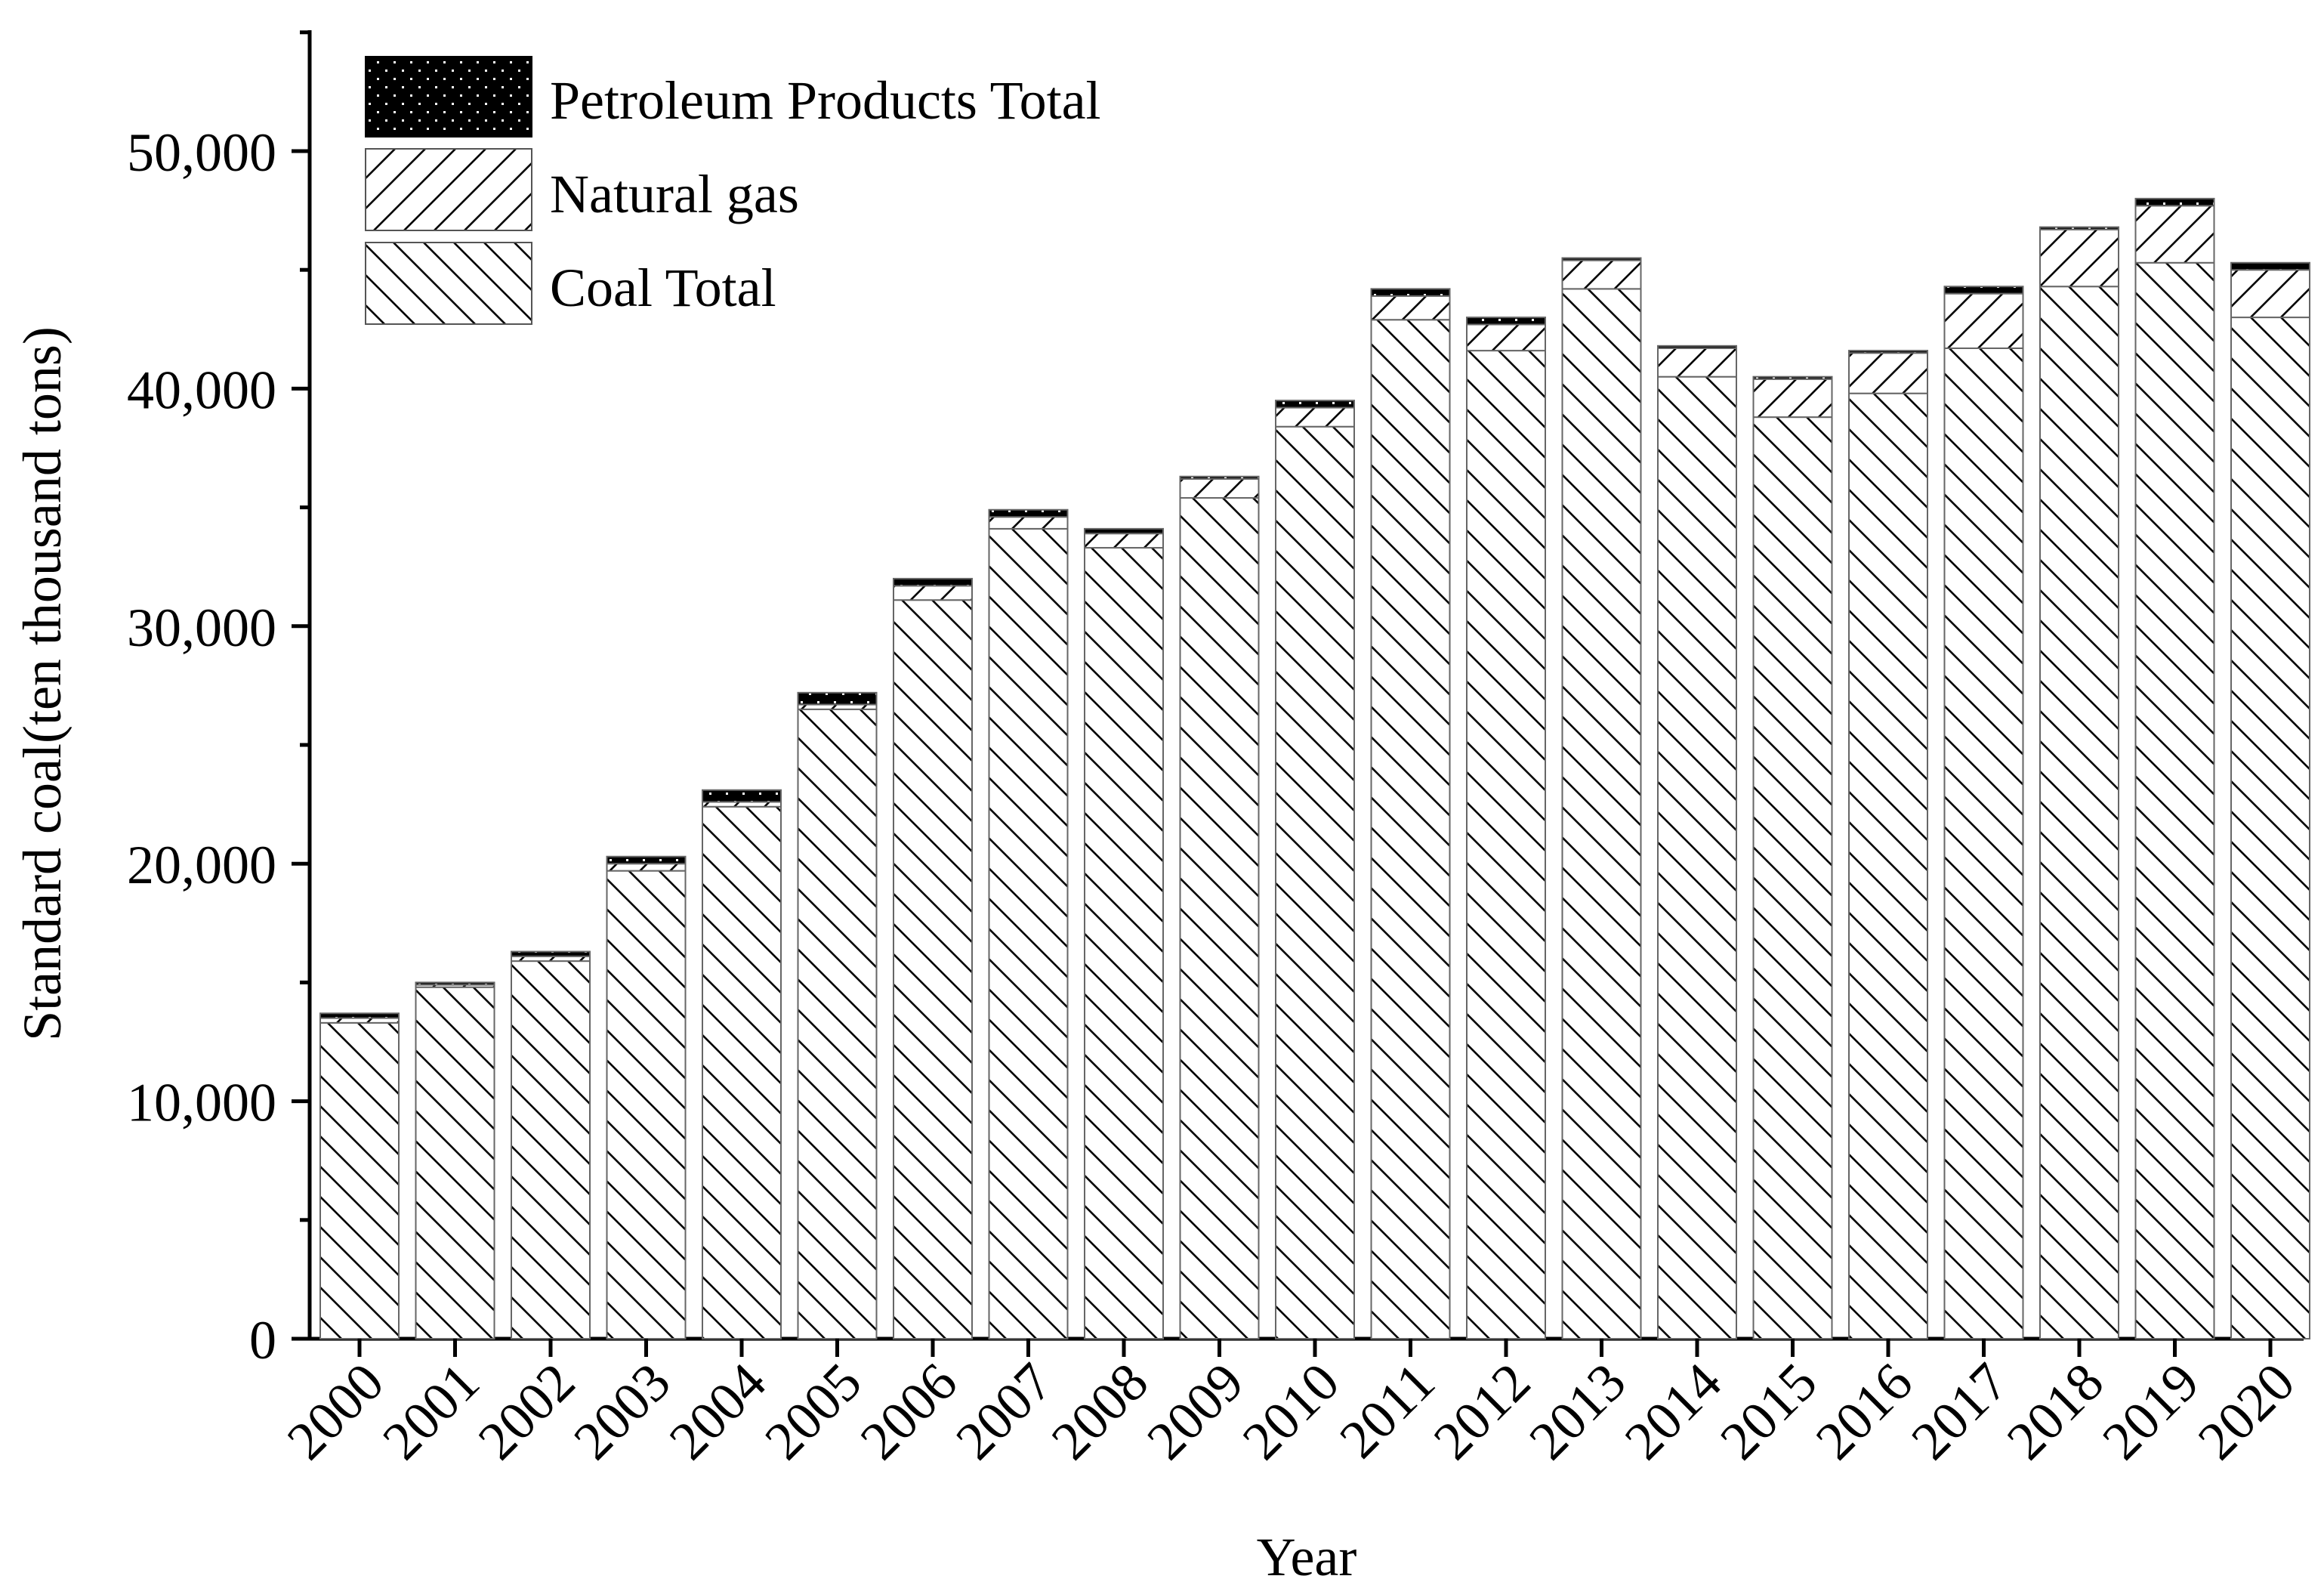 The image size is (2324, 1579). Describe the element at coordinates (526, 1411) in the screenshot. I see `x-tick-label: 2002` at that location.